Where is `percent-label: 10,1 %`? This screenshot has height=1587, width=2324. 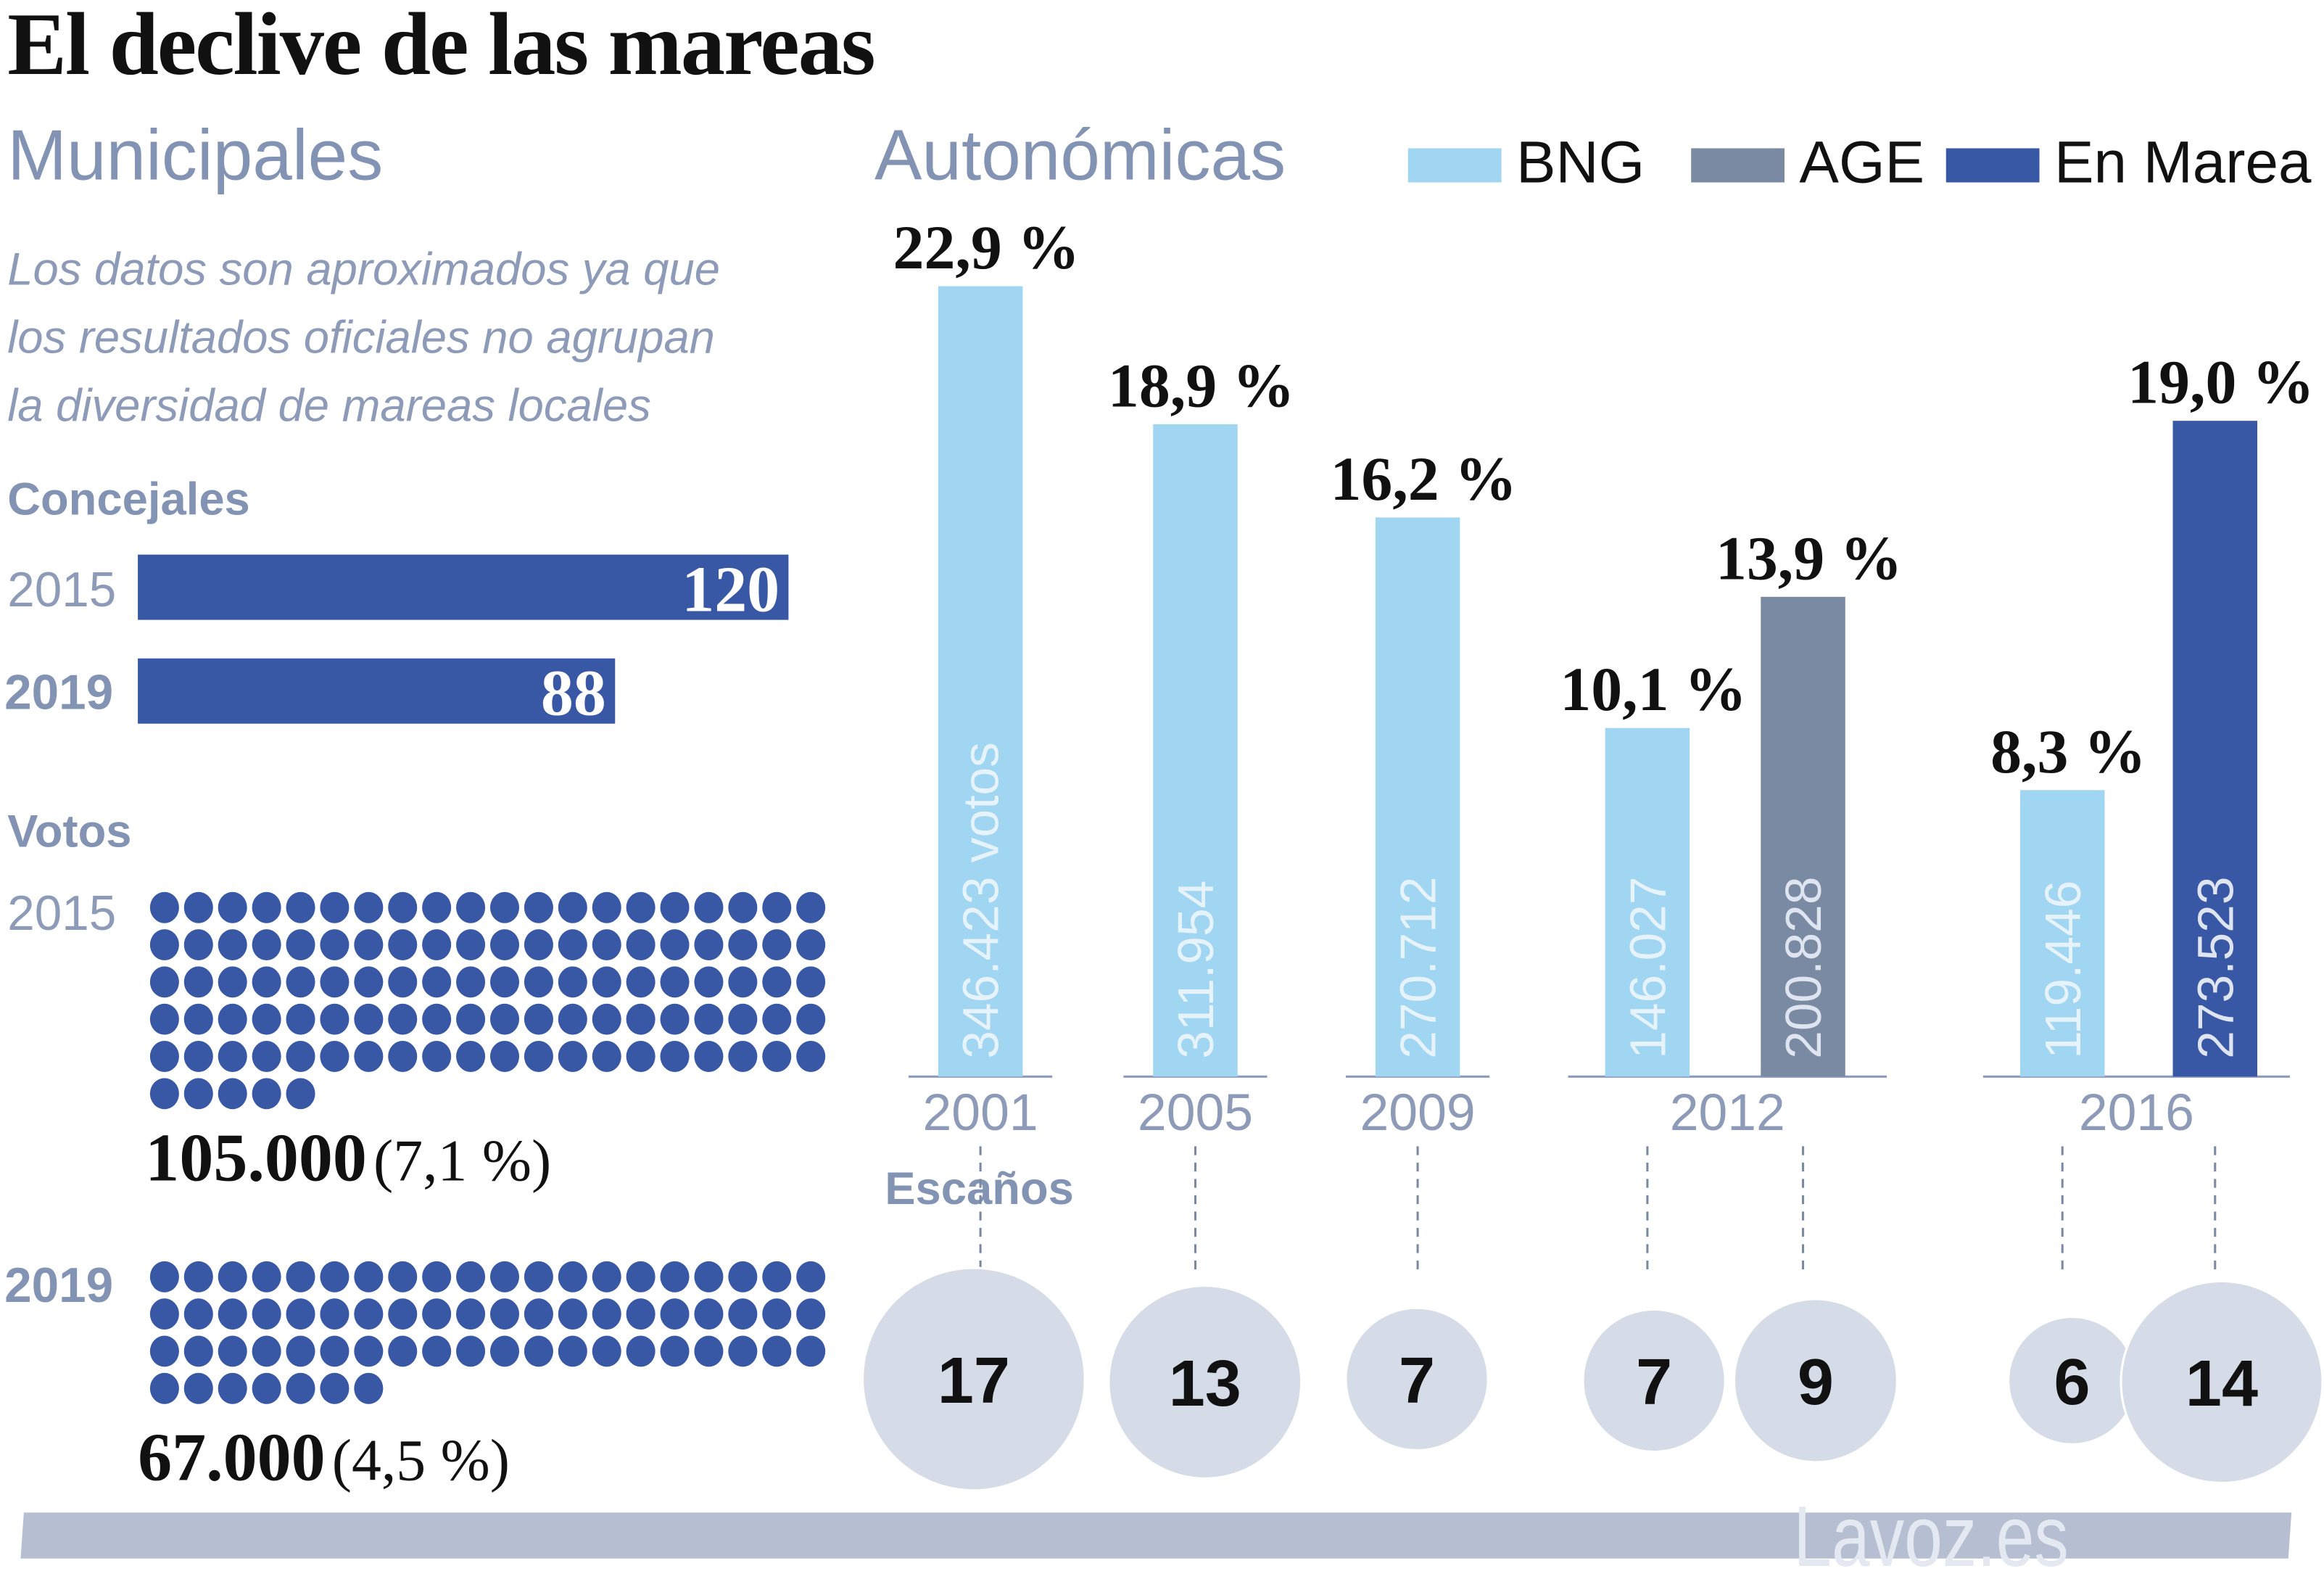
percent-label: 10,1 % is located at coordinates (1653, 689).